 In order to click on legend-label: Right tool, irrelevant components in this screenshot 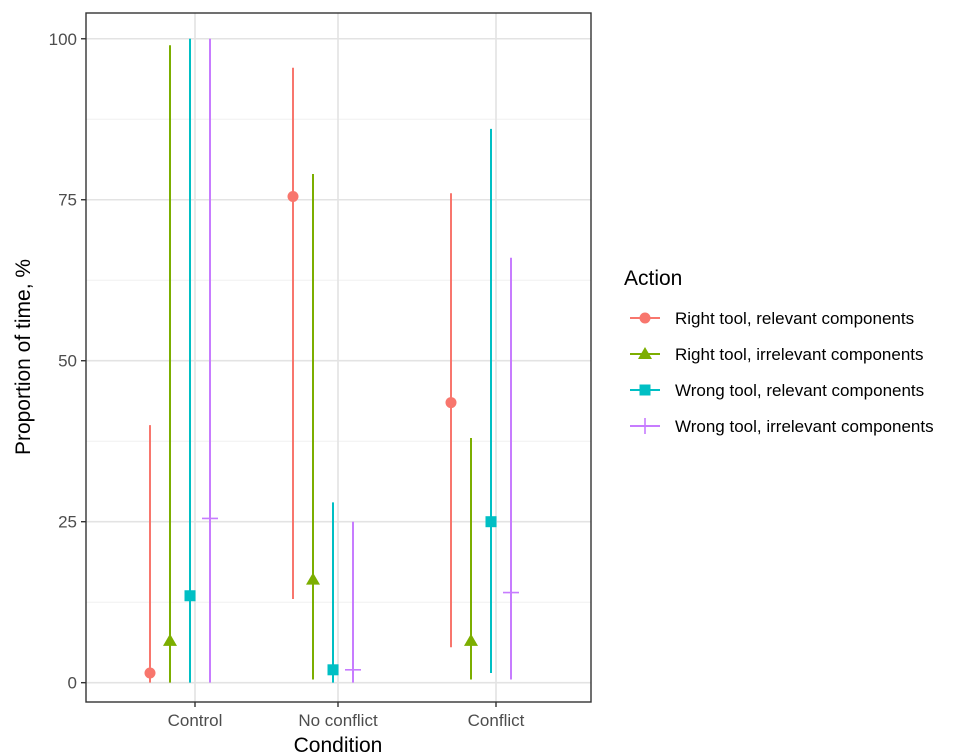, I will do `click(799, 354)`.